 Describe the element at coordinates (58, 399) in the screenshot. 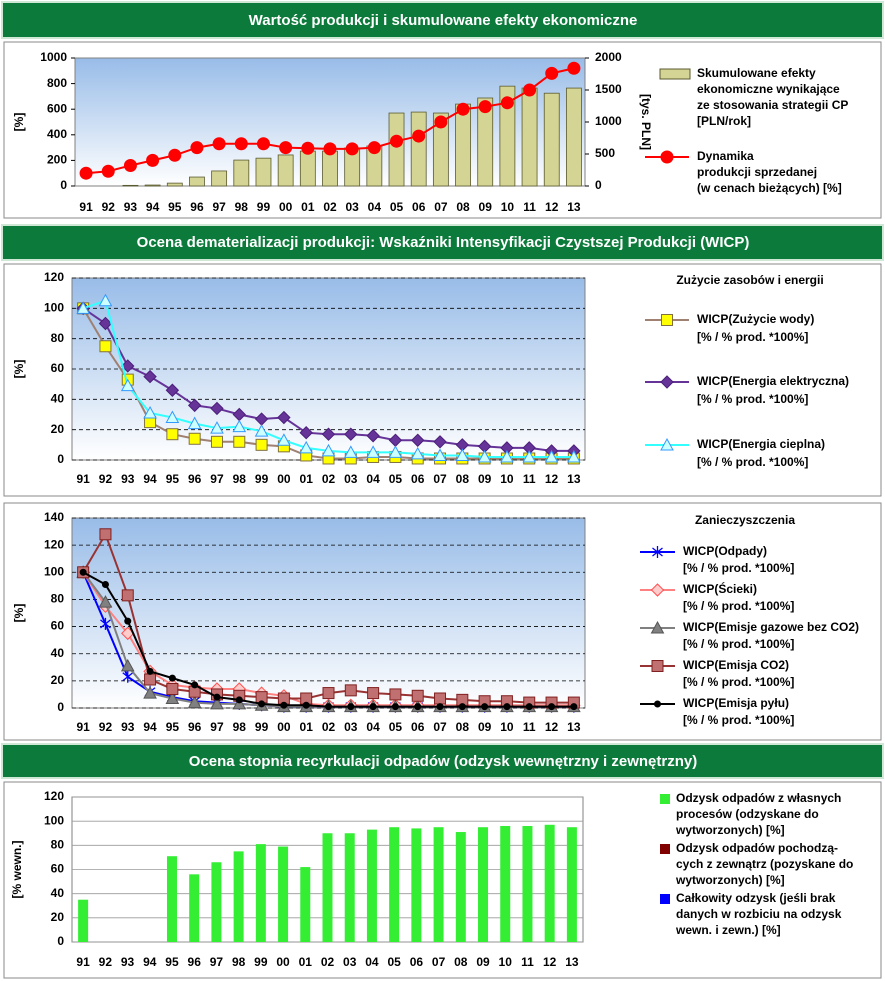

I see `y-tick-label: 40` at that location.